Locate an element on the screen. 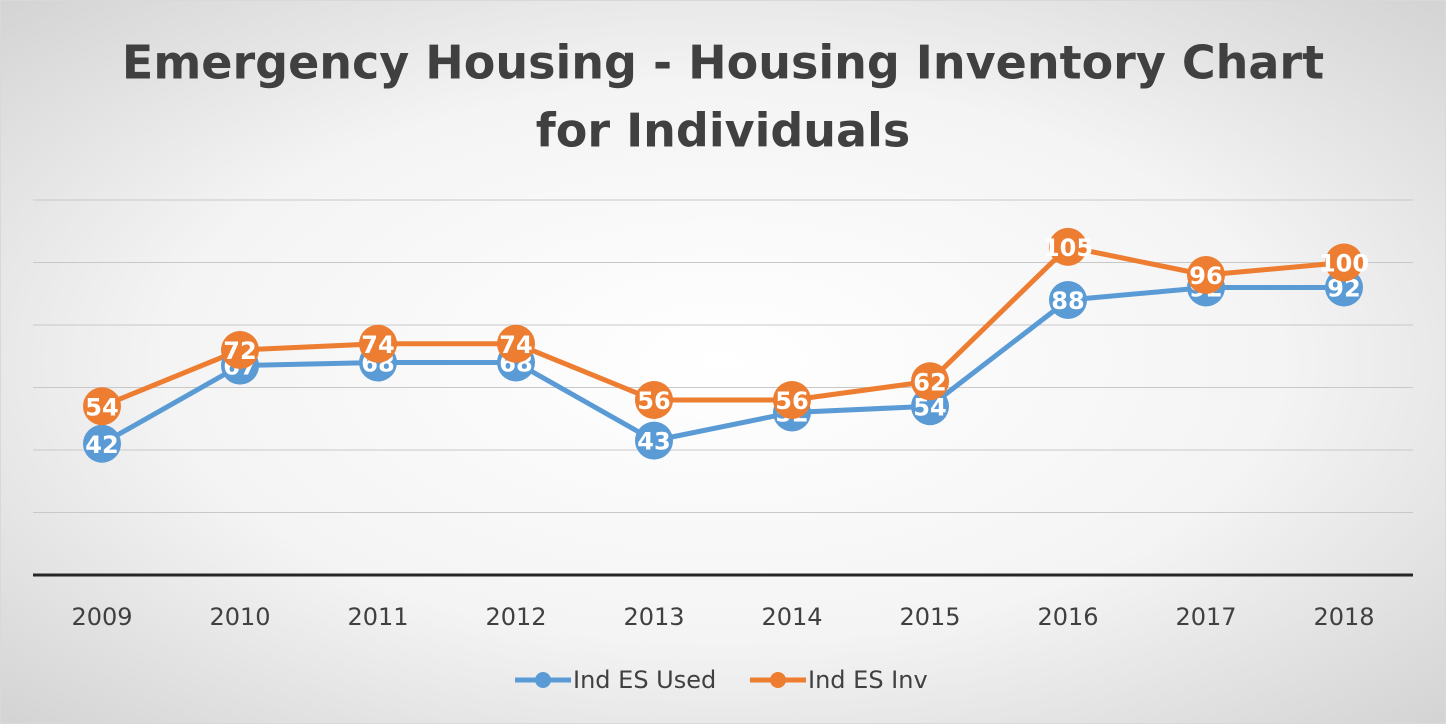  x-tick-label: 2015 is located at coordinates (929, 617).